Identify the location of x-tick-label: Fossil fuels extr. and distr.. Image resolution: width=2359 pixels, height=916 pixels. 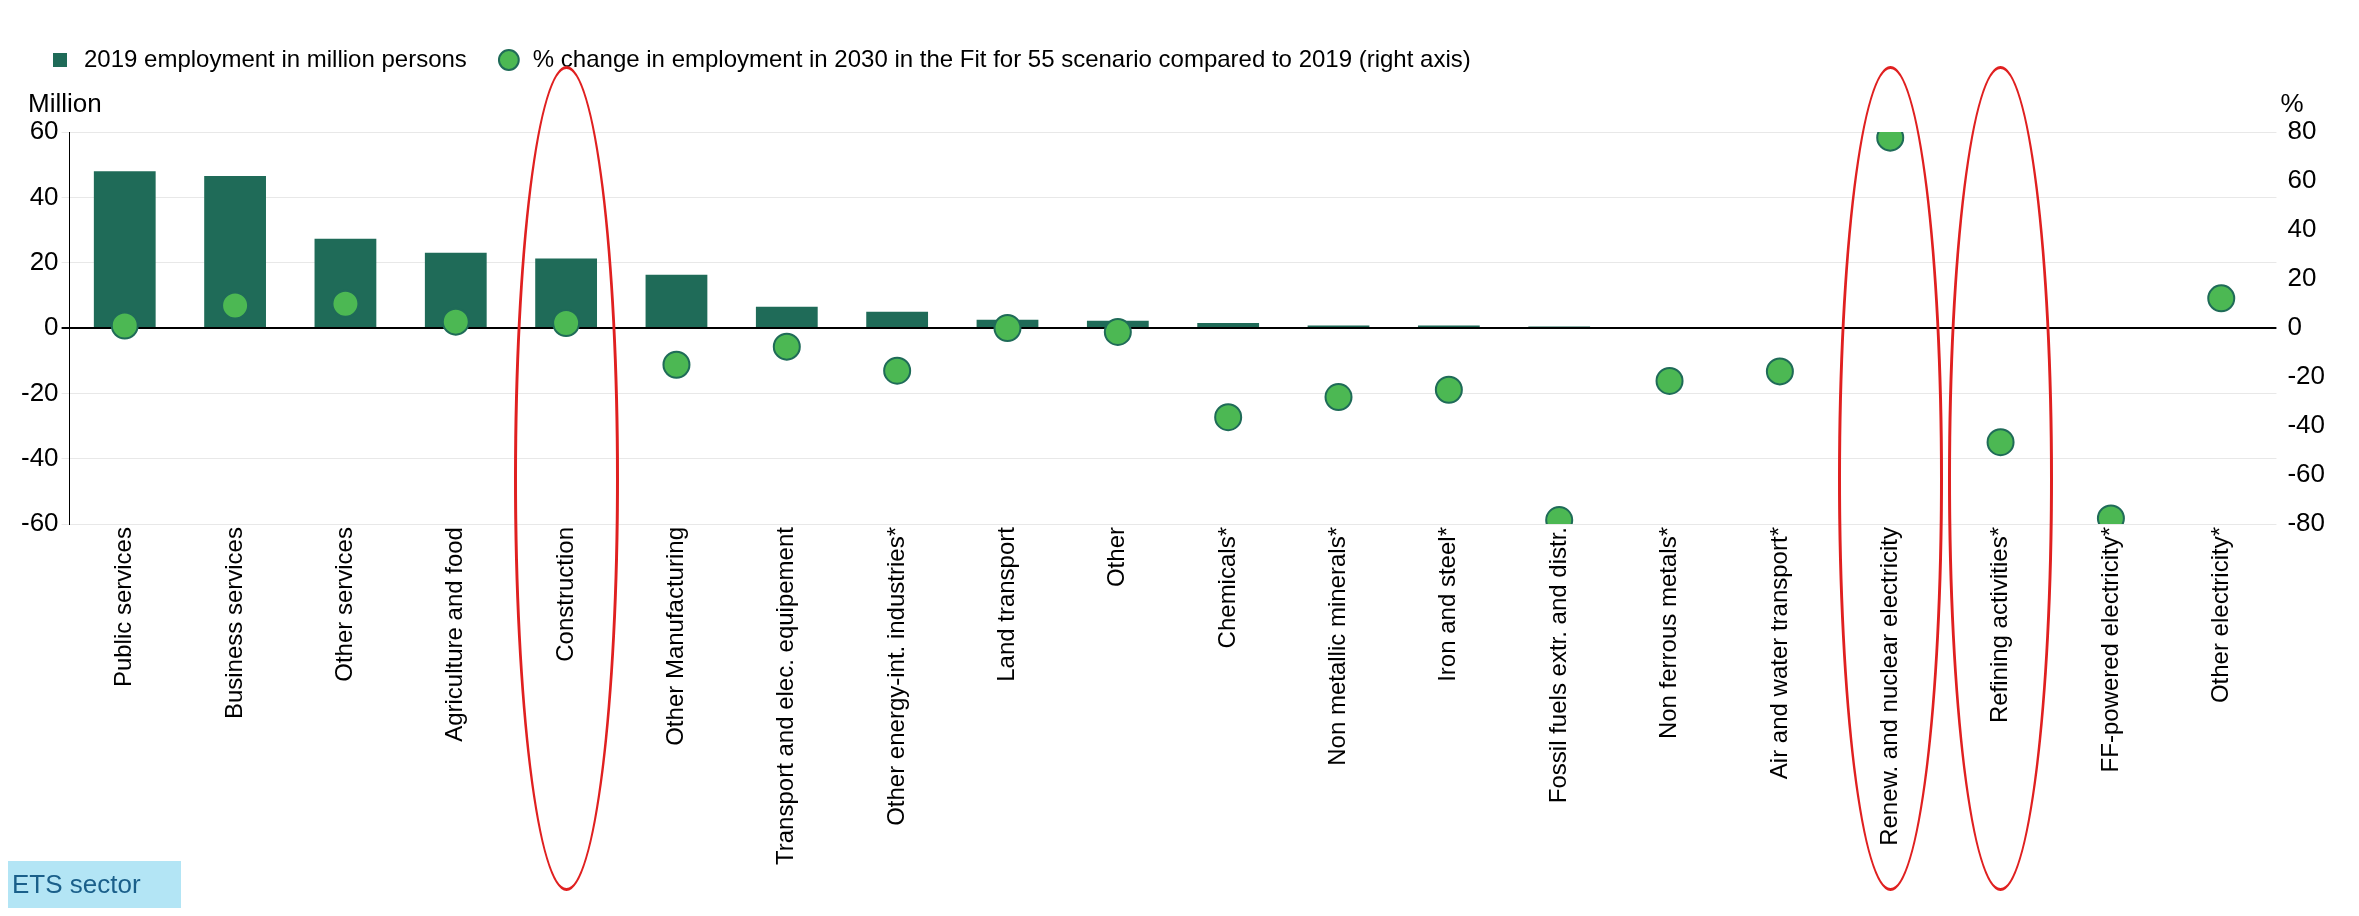
(1557, 665).